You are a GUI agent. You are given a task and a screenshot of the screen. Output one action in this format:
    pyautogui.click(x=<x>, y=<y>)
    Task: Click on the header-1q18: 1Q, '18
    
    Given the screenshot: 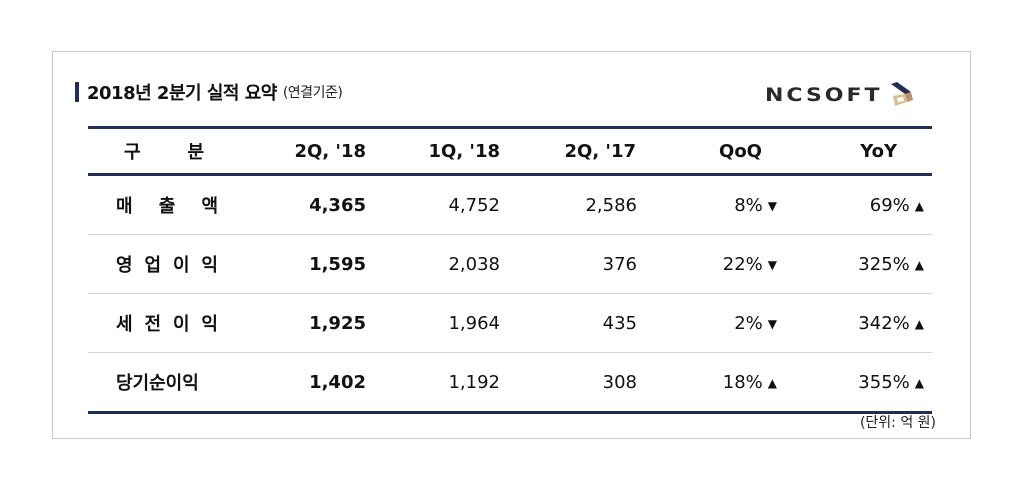 What is the action you would take?
    pyautogui.click(x=464, y=151)
    